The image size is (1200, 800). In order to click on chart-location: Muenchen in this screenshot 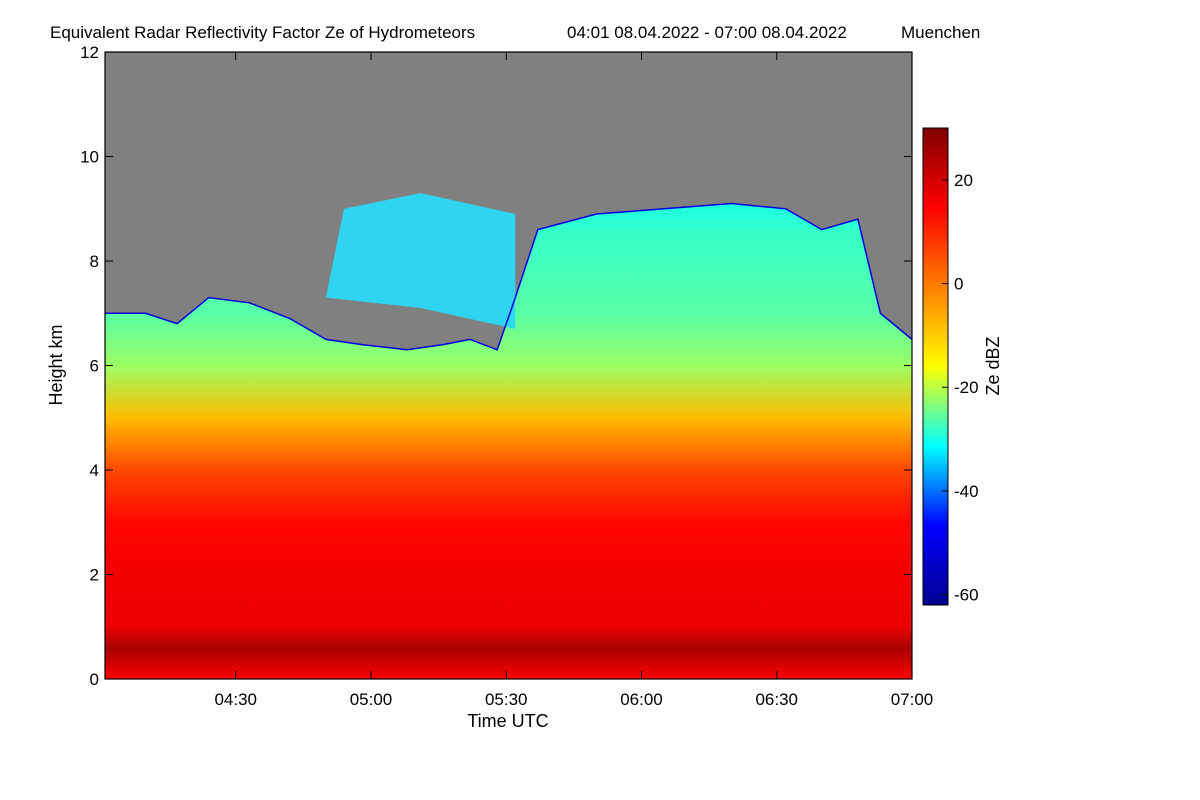, I will do `click(940, 32)`.